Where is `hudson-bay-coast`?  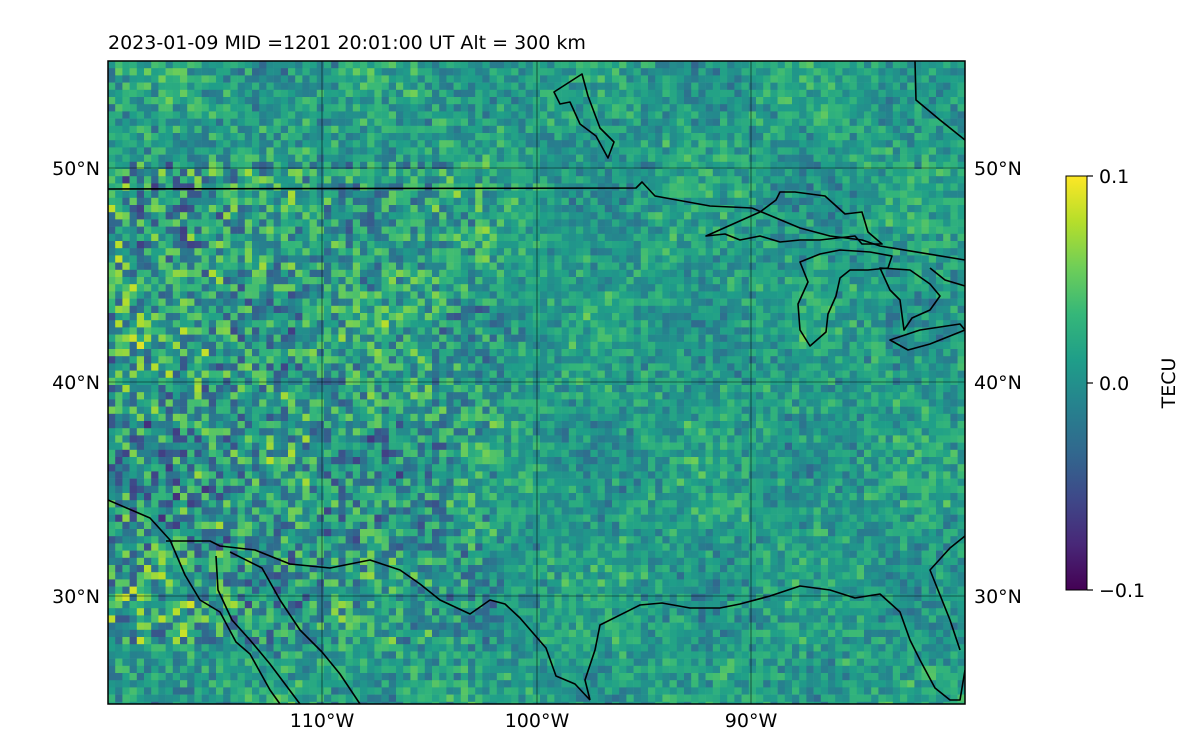 hudson-bay-coast is located at coordinates (939, 101).